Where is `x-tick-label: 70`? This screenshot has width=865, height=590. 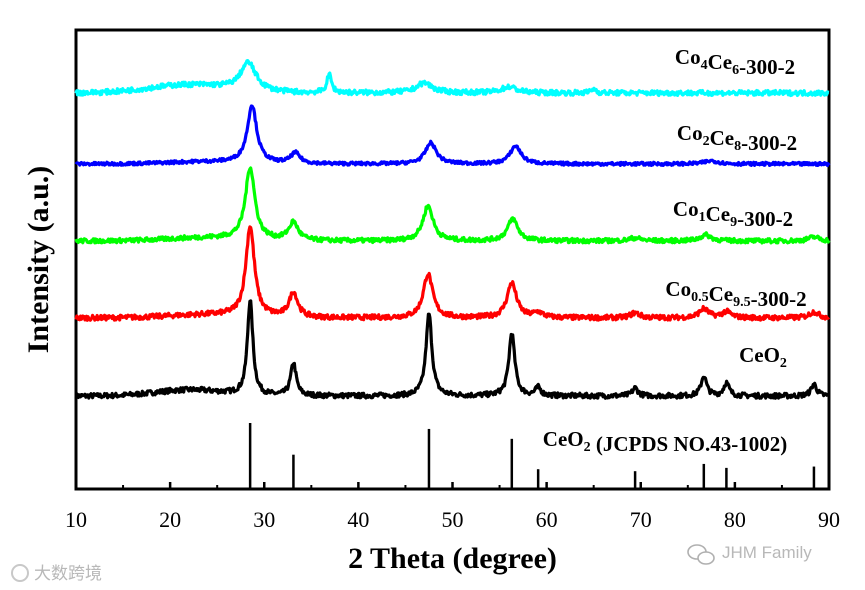
x-tick-label: 70 is located at coordinates (641, 519).